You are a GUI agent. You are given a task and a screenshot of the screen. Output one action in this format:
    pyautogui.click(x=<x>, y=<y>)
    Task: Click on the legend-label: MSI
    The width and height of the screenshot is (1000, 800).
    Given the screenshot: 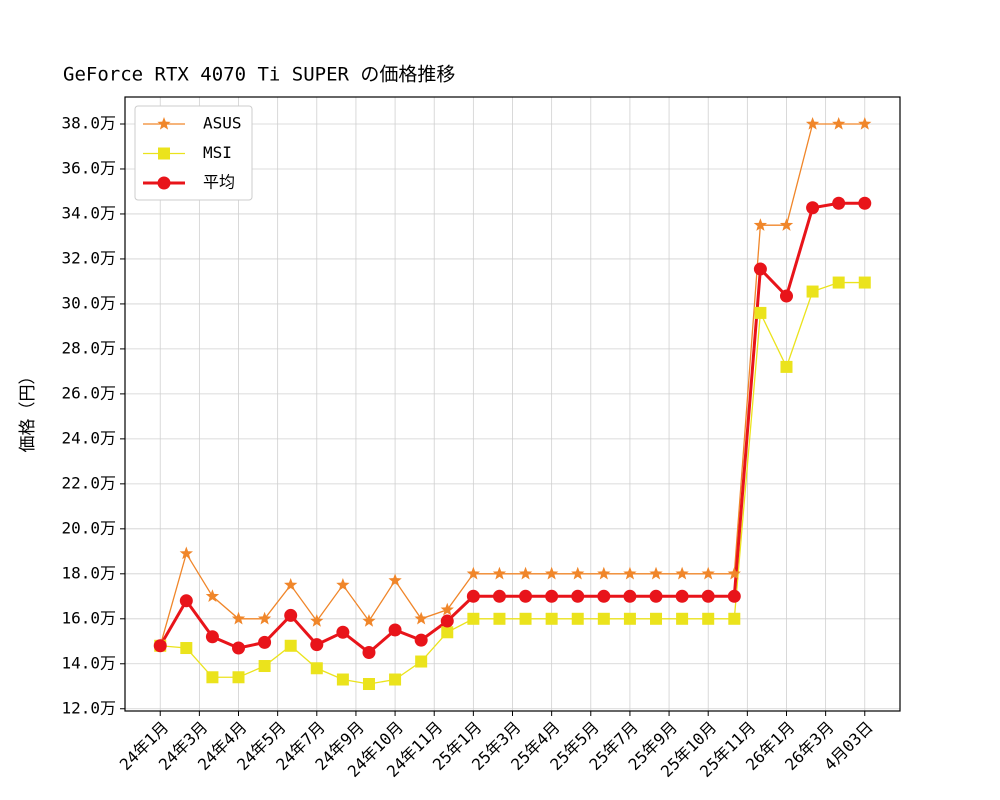 What is the action you would take?
    pyautogui.click(x=217, y=152)
    